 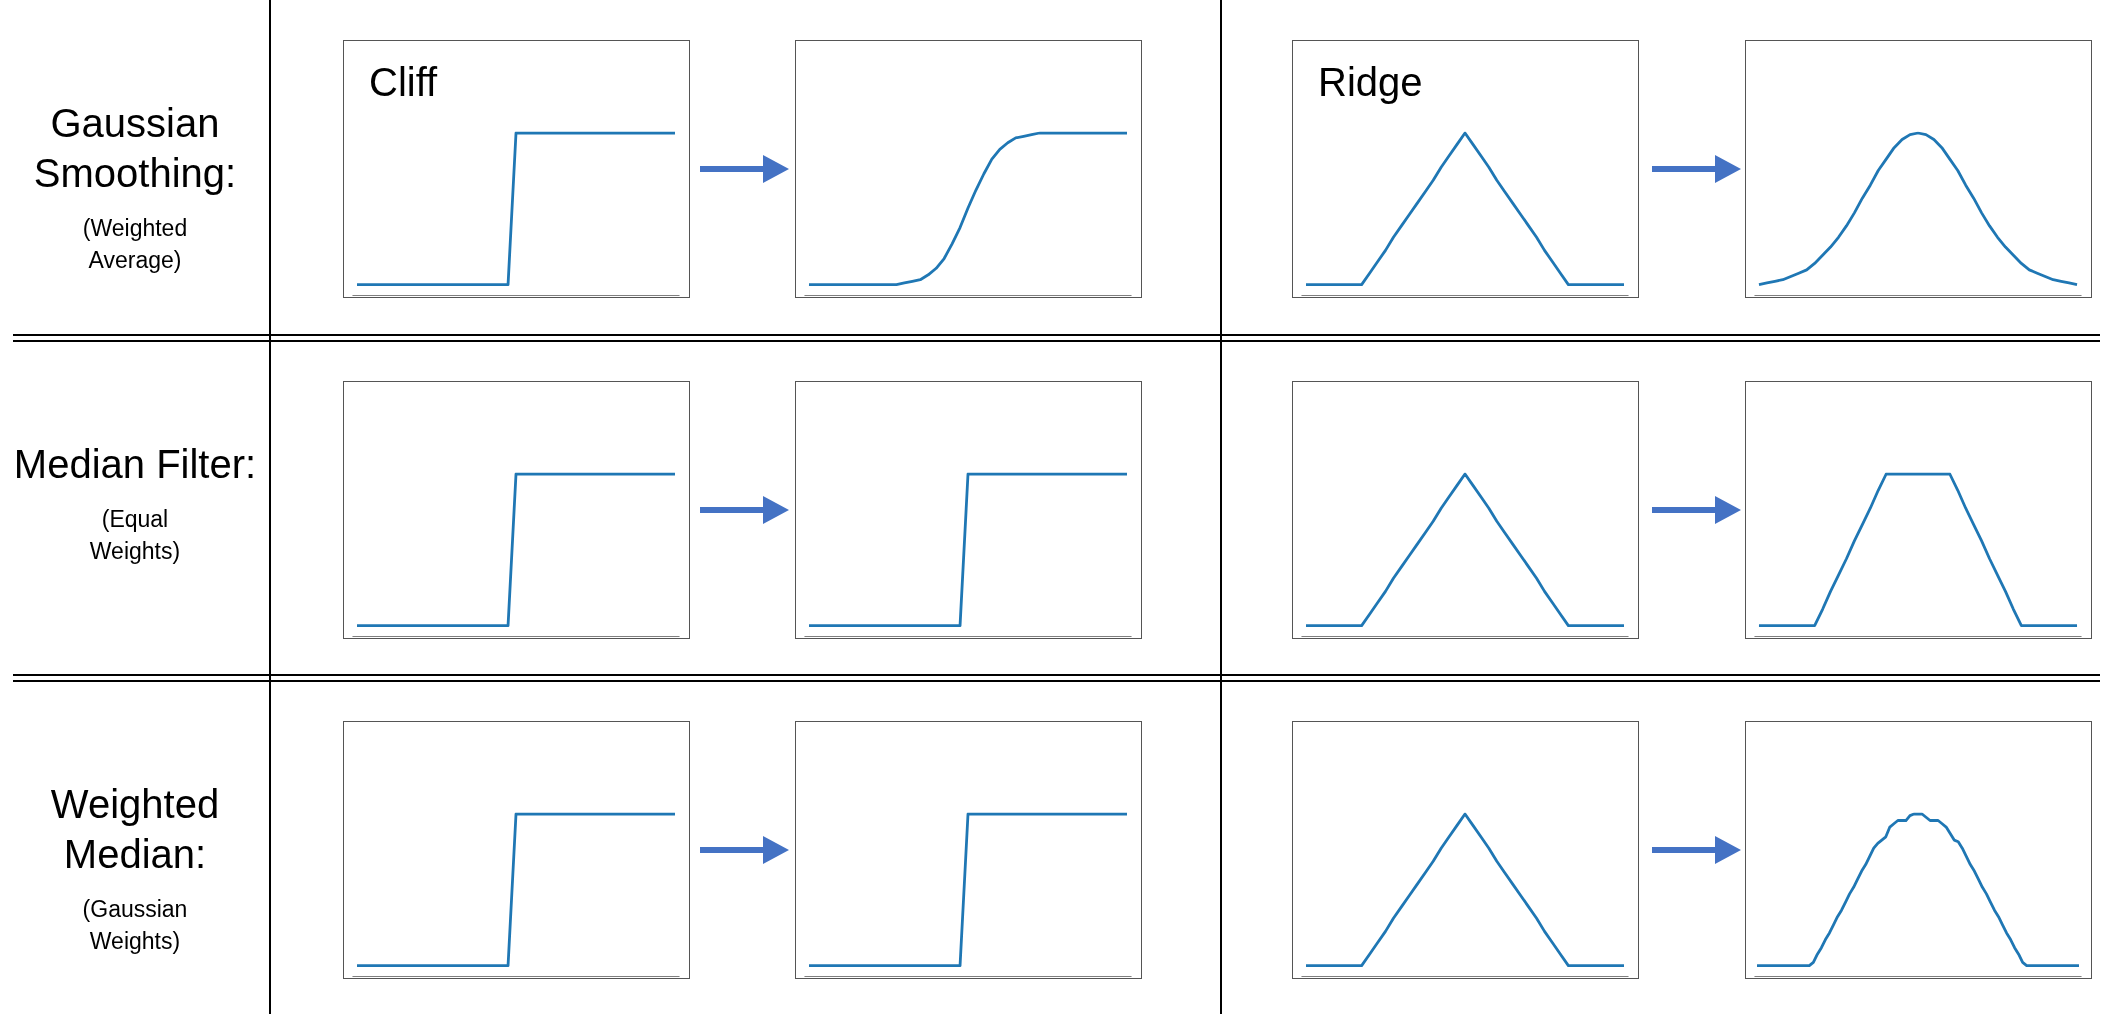 What do you see at coordinates (135, 925) in the screenshot?
I see `text: (Gaussian Weights)` at bounding box center [135, 925].